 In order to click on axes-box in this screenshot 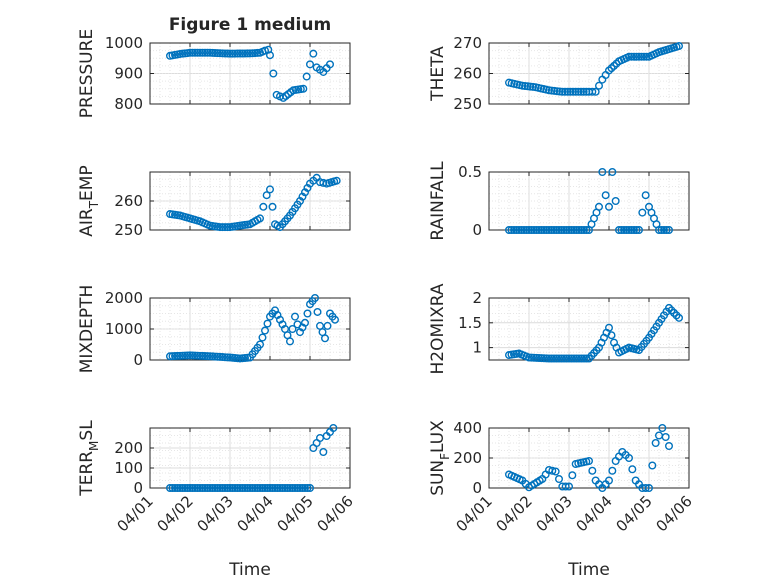, I will do `click(589, 201)`.